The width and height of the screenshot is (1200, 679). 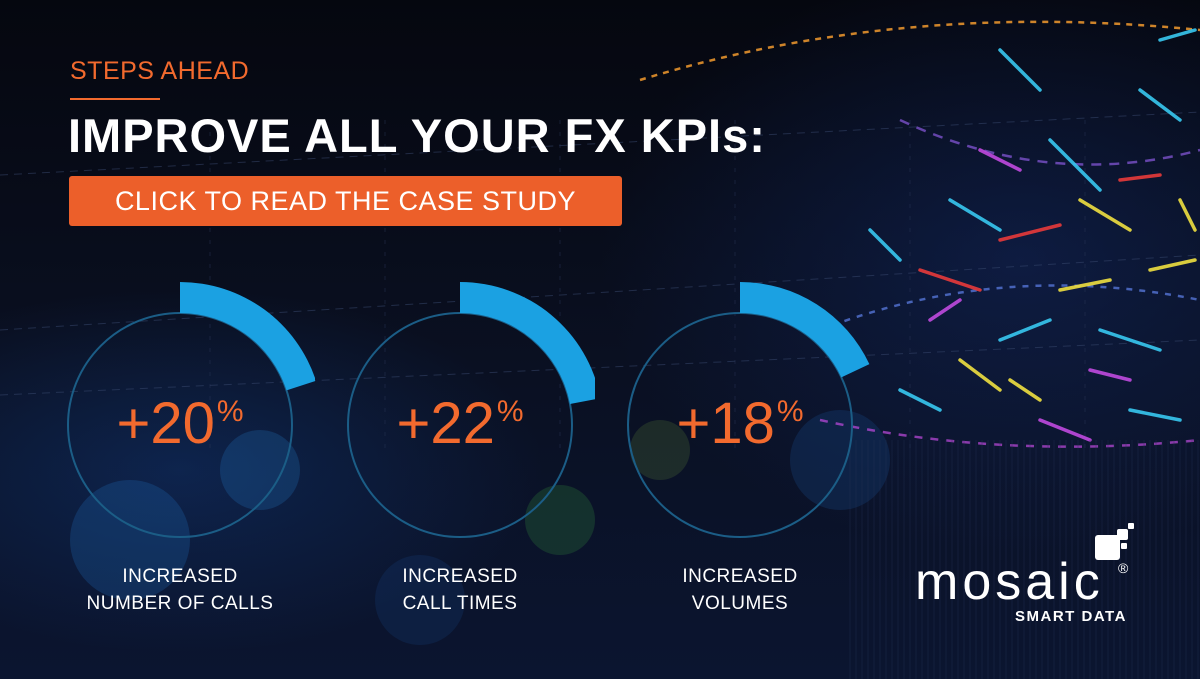 I want to click on kpi-calls: +20% INCREASED NUMBER OF CALLS, so click(x=180, y=450).